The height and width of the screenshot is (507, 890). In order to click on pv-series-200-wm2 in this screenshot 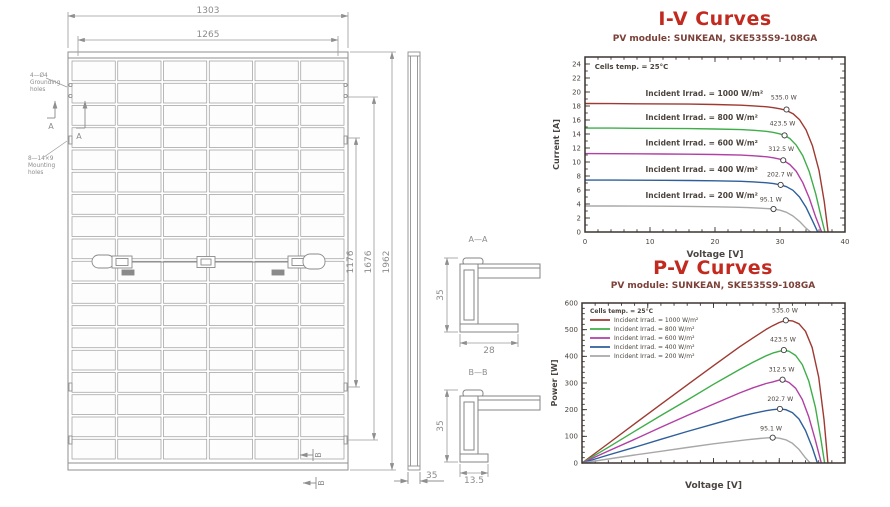, I will do `click(696, 450)`.